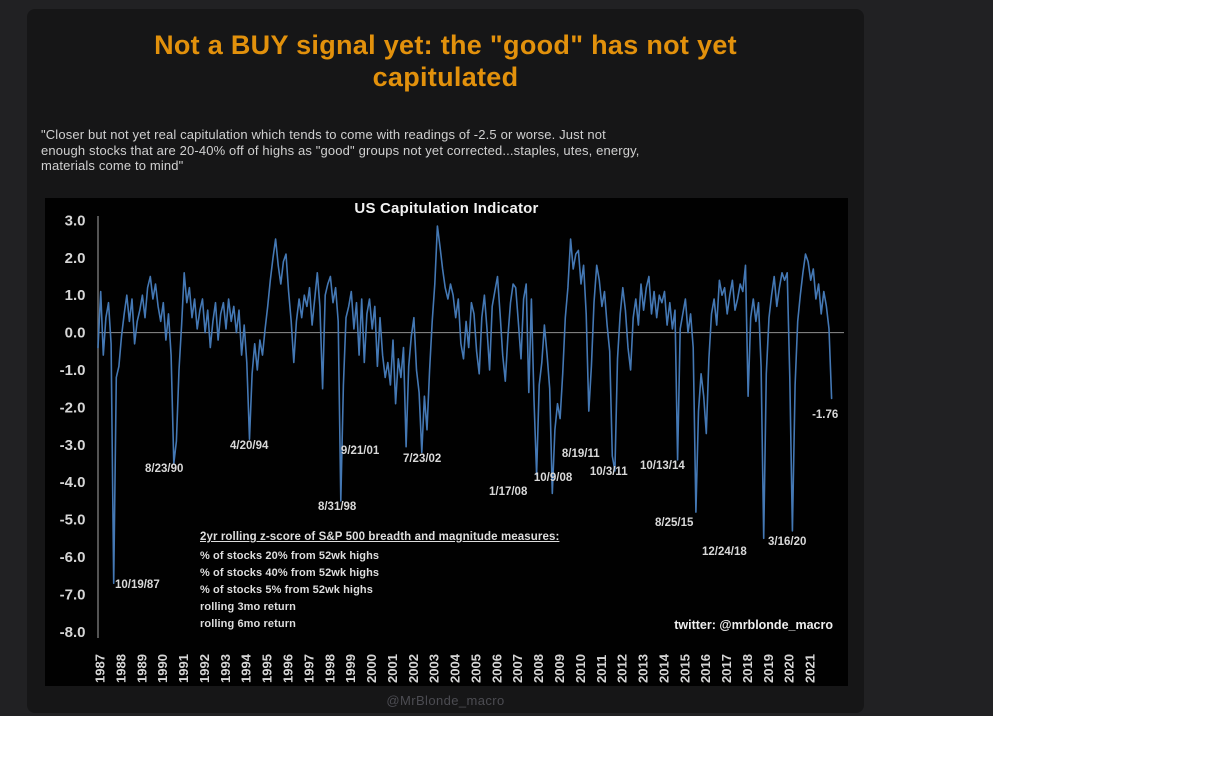 The image size is (1220, 760). What do you see at coordinates (162, 668) in the screenshot?
I see `x-tick-label: 1990` at bounding box center [162, 668].